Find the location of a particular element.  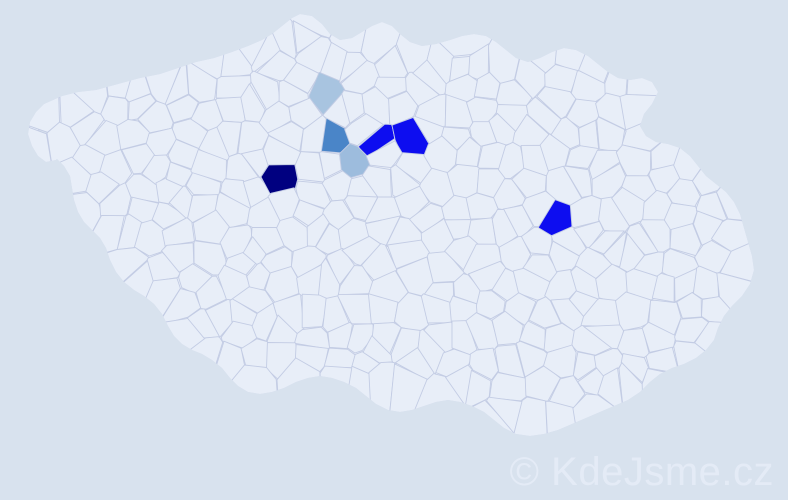

watermark-text: KdeJsme.cz is located at coordinates (662, 472).